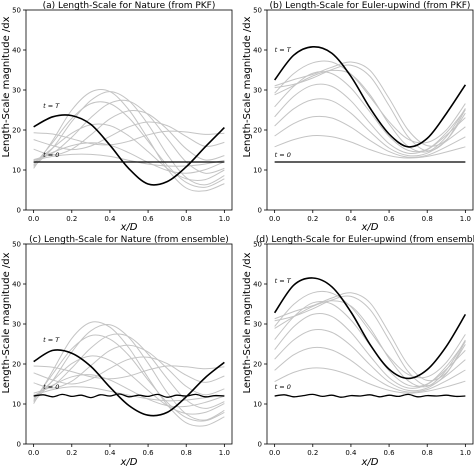 This screenshot has height=467, width=474. I want to click on panel-a-annotation-2: t = 0, so click(51, 155).